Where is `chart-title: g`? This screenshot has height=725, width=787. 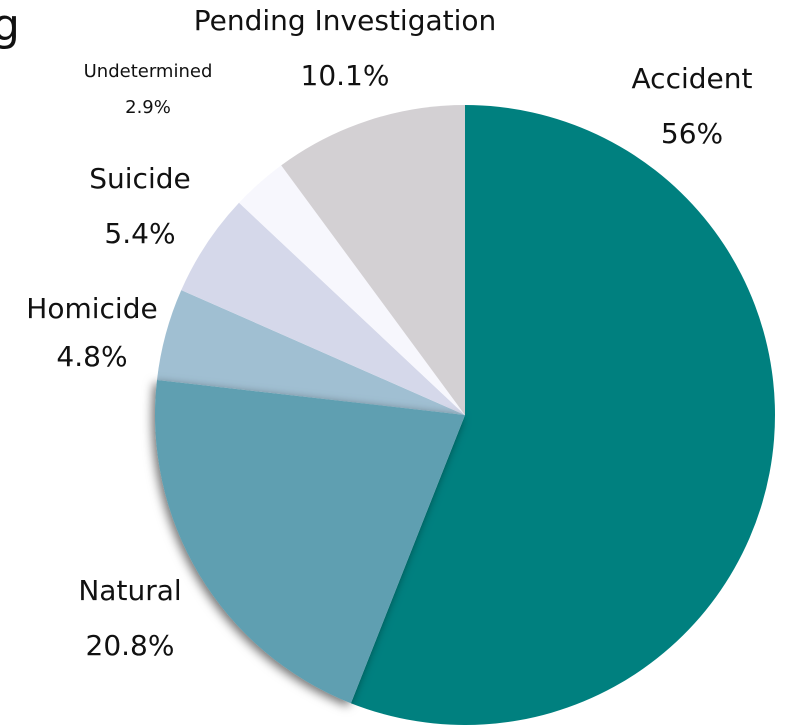 chart-title: g is located at coordinates (10, 25).